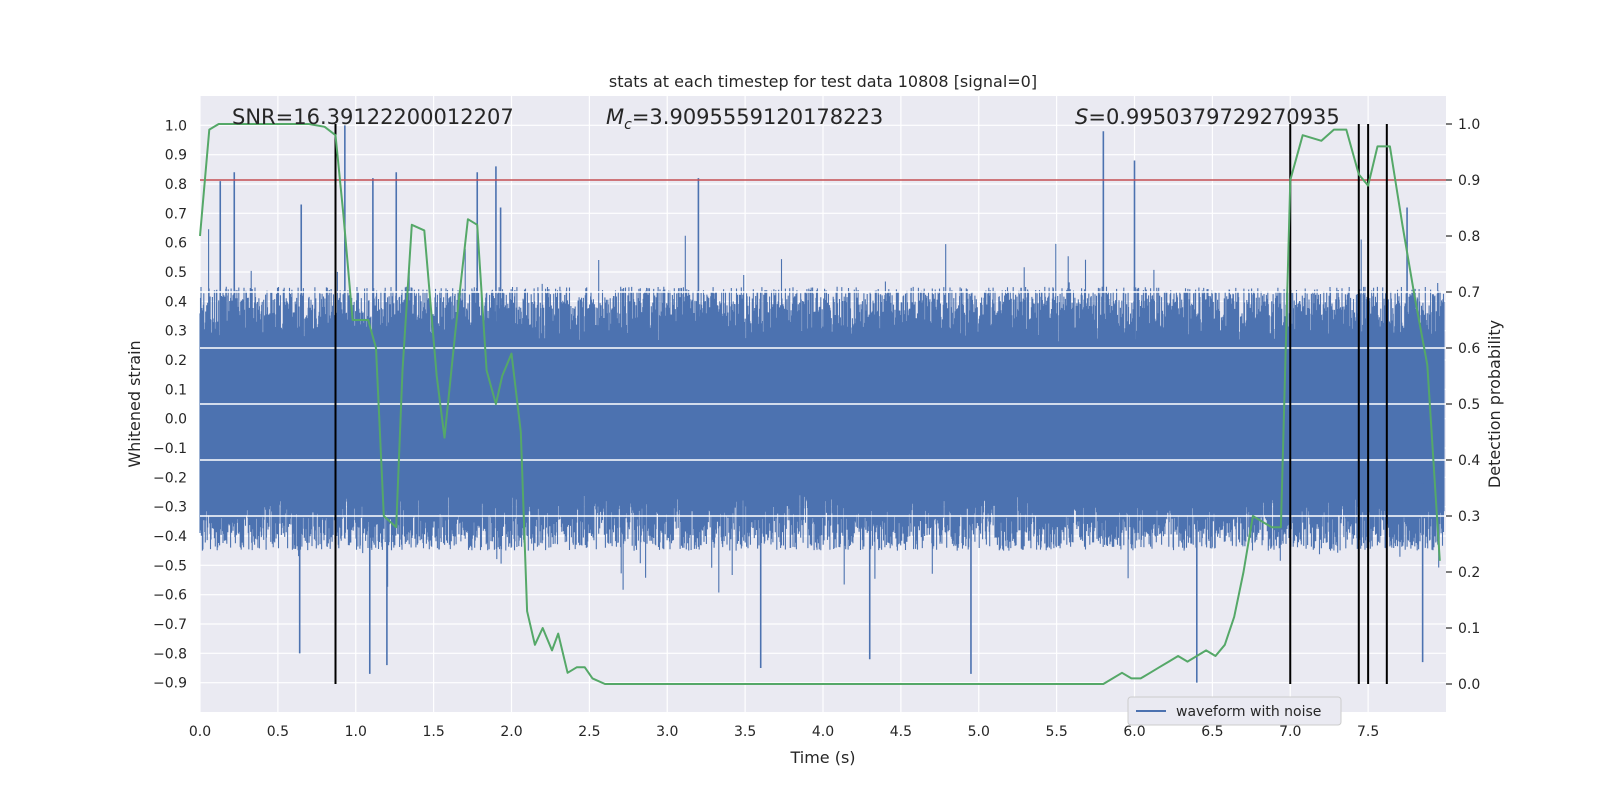 The width and height of the screenshot is (1600, 804). What do you see at coordinates (589, 732) in the screenshot?
I see `x-tick-label: 2.5` at bounding box center [589, 732].